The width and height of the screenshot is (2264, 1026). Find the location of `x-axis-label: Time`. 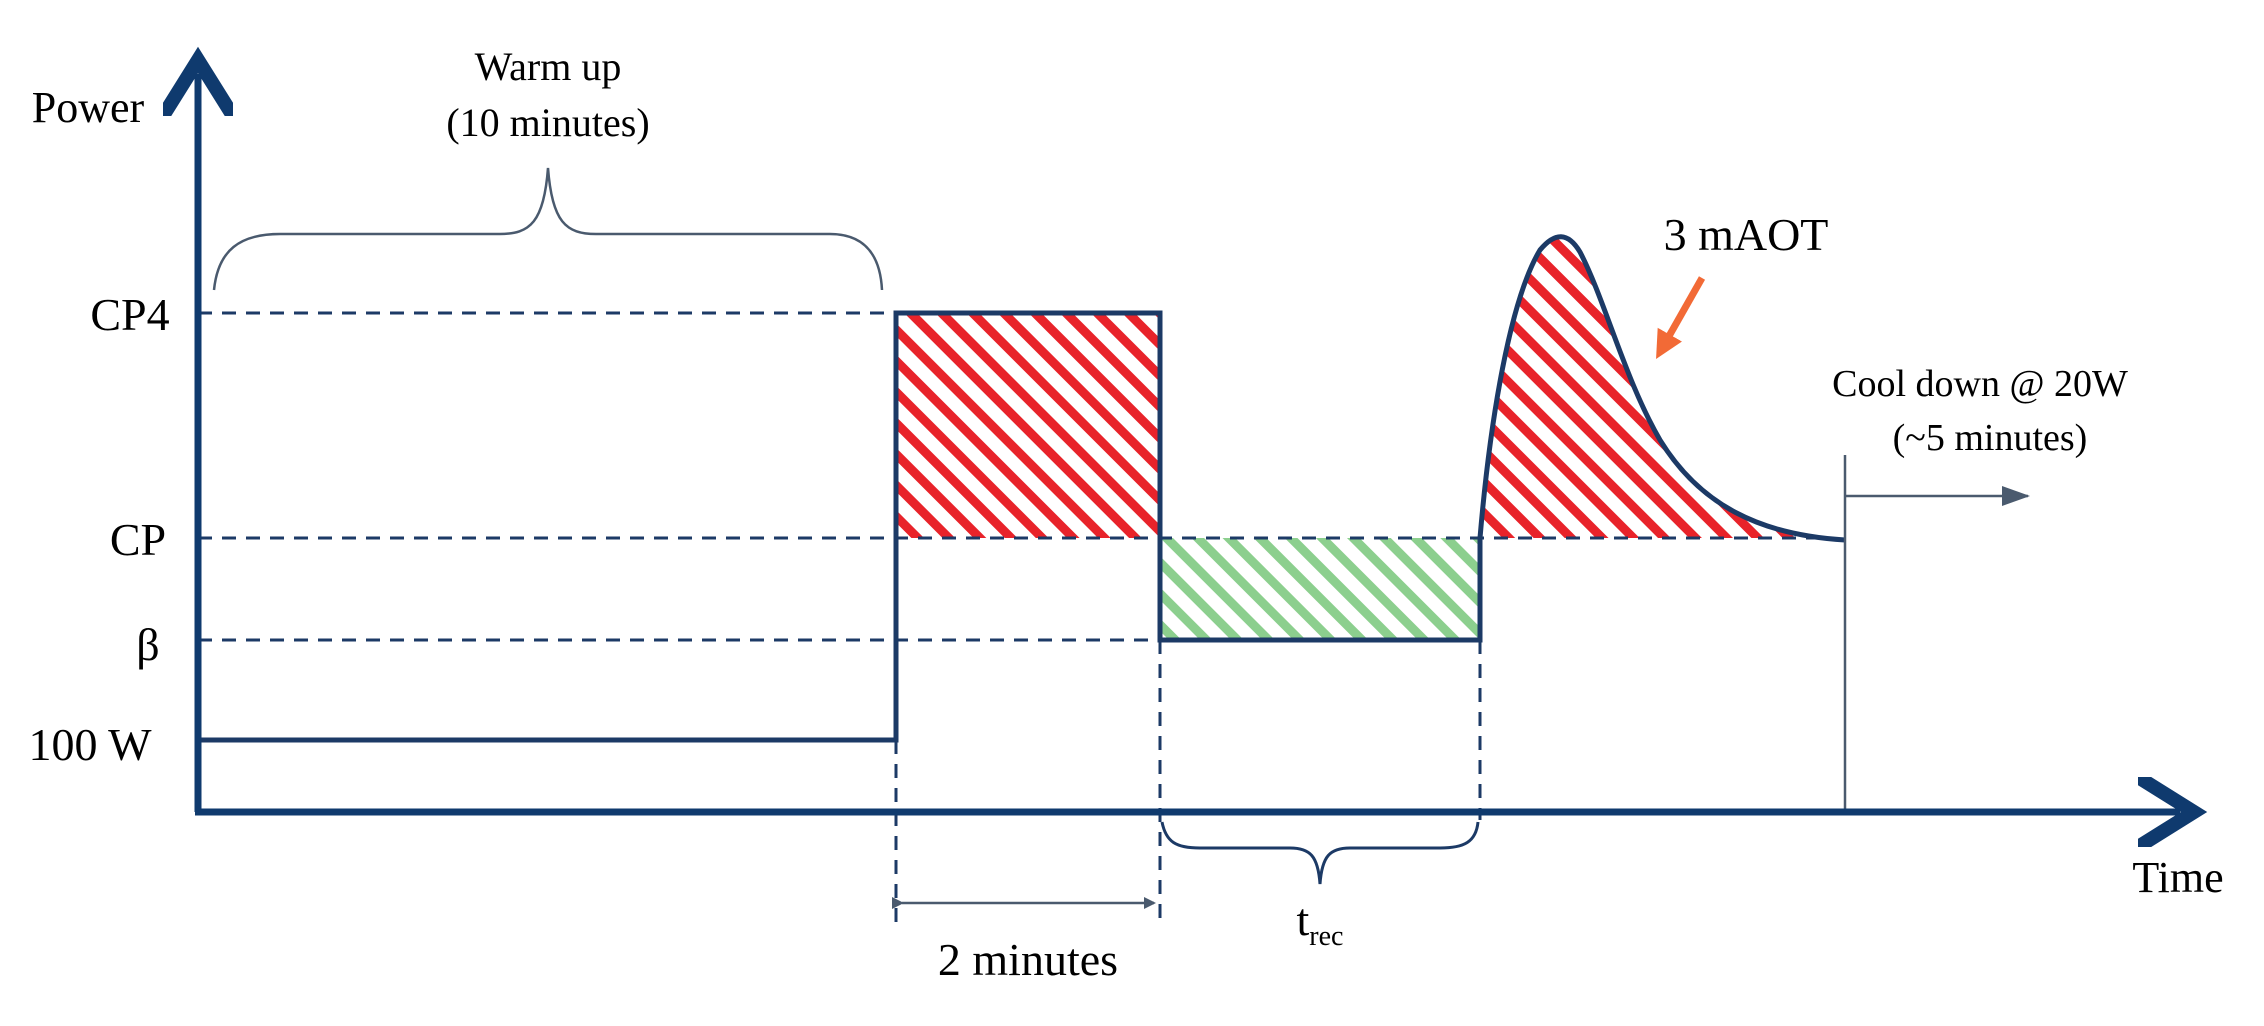

x-axis-label: Time is located at coordinates (2177, 877).